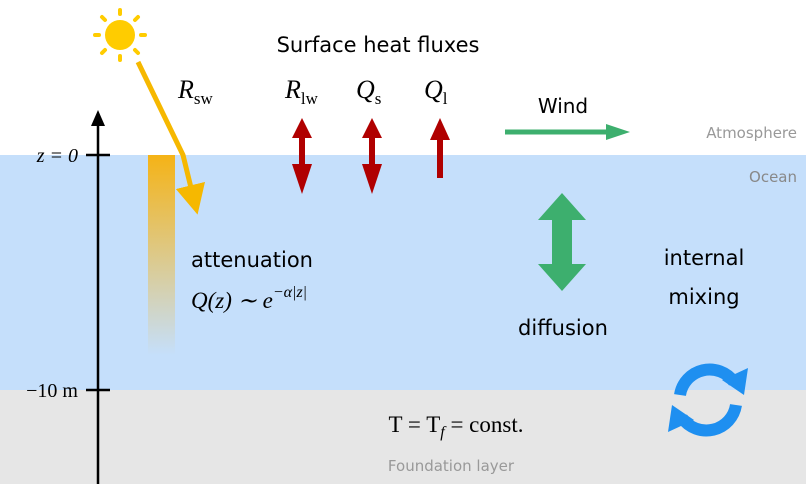  I want to click on flux-arrows, so click(371, 156).